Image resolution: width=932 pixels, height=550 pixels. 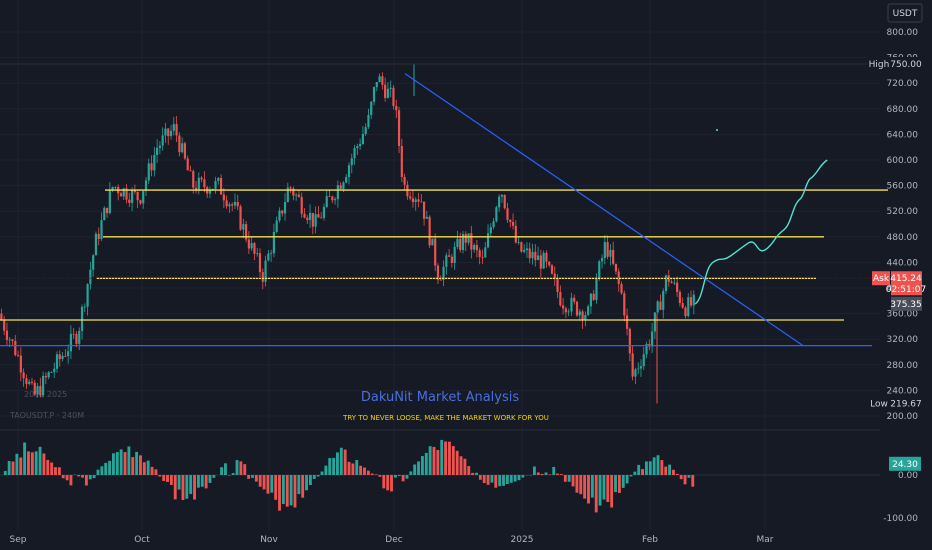 What do you see at coordinates (440, 397) in the screenshot?
I see `brand-title: DakuNit Market Analysis` at bounding box center [440, 397].